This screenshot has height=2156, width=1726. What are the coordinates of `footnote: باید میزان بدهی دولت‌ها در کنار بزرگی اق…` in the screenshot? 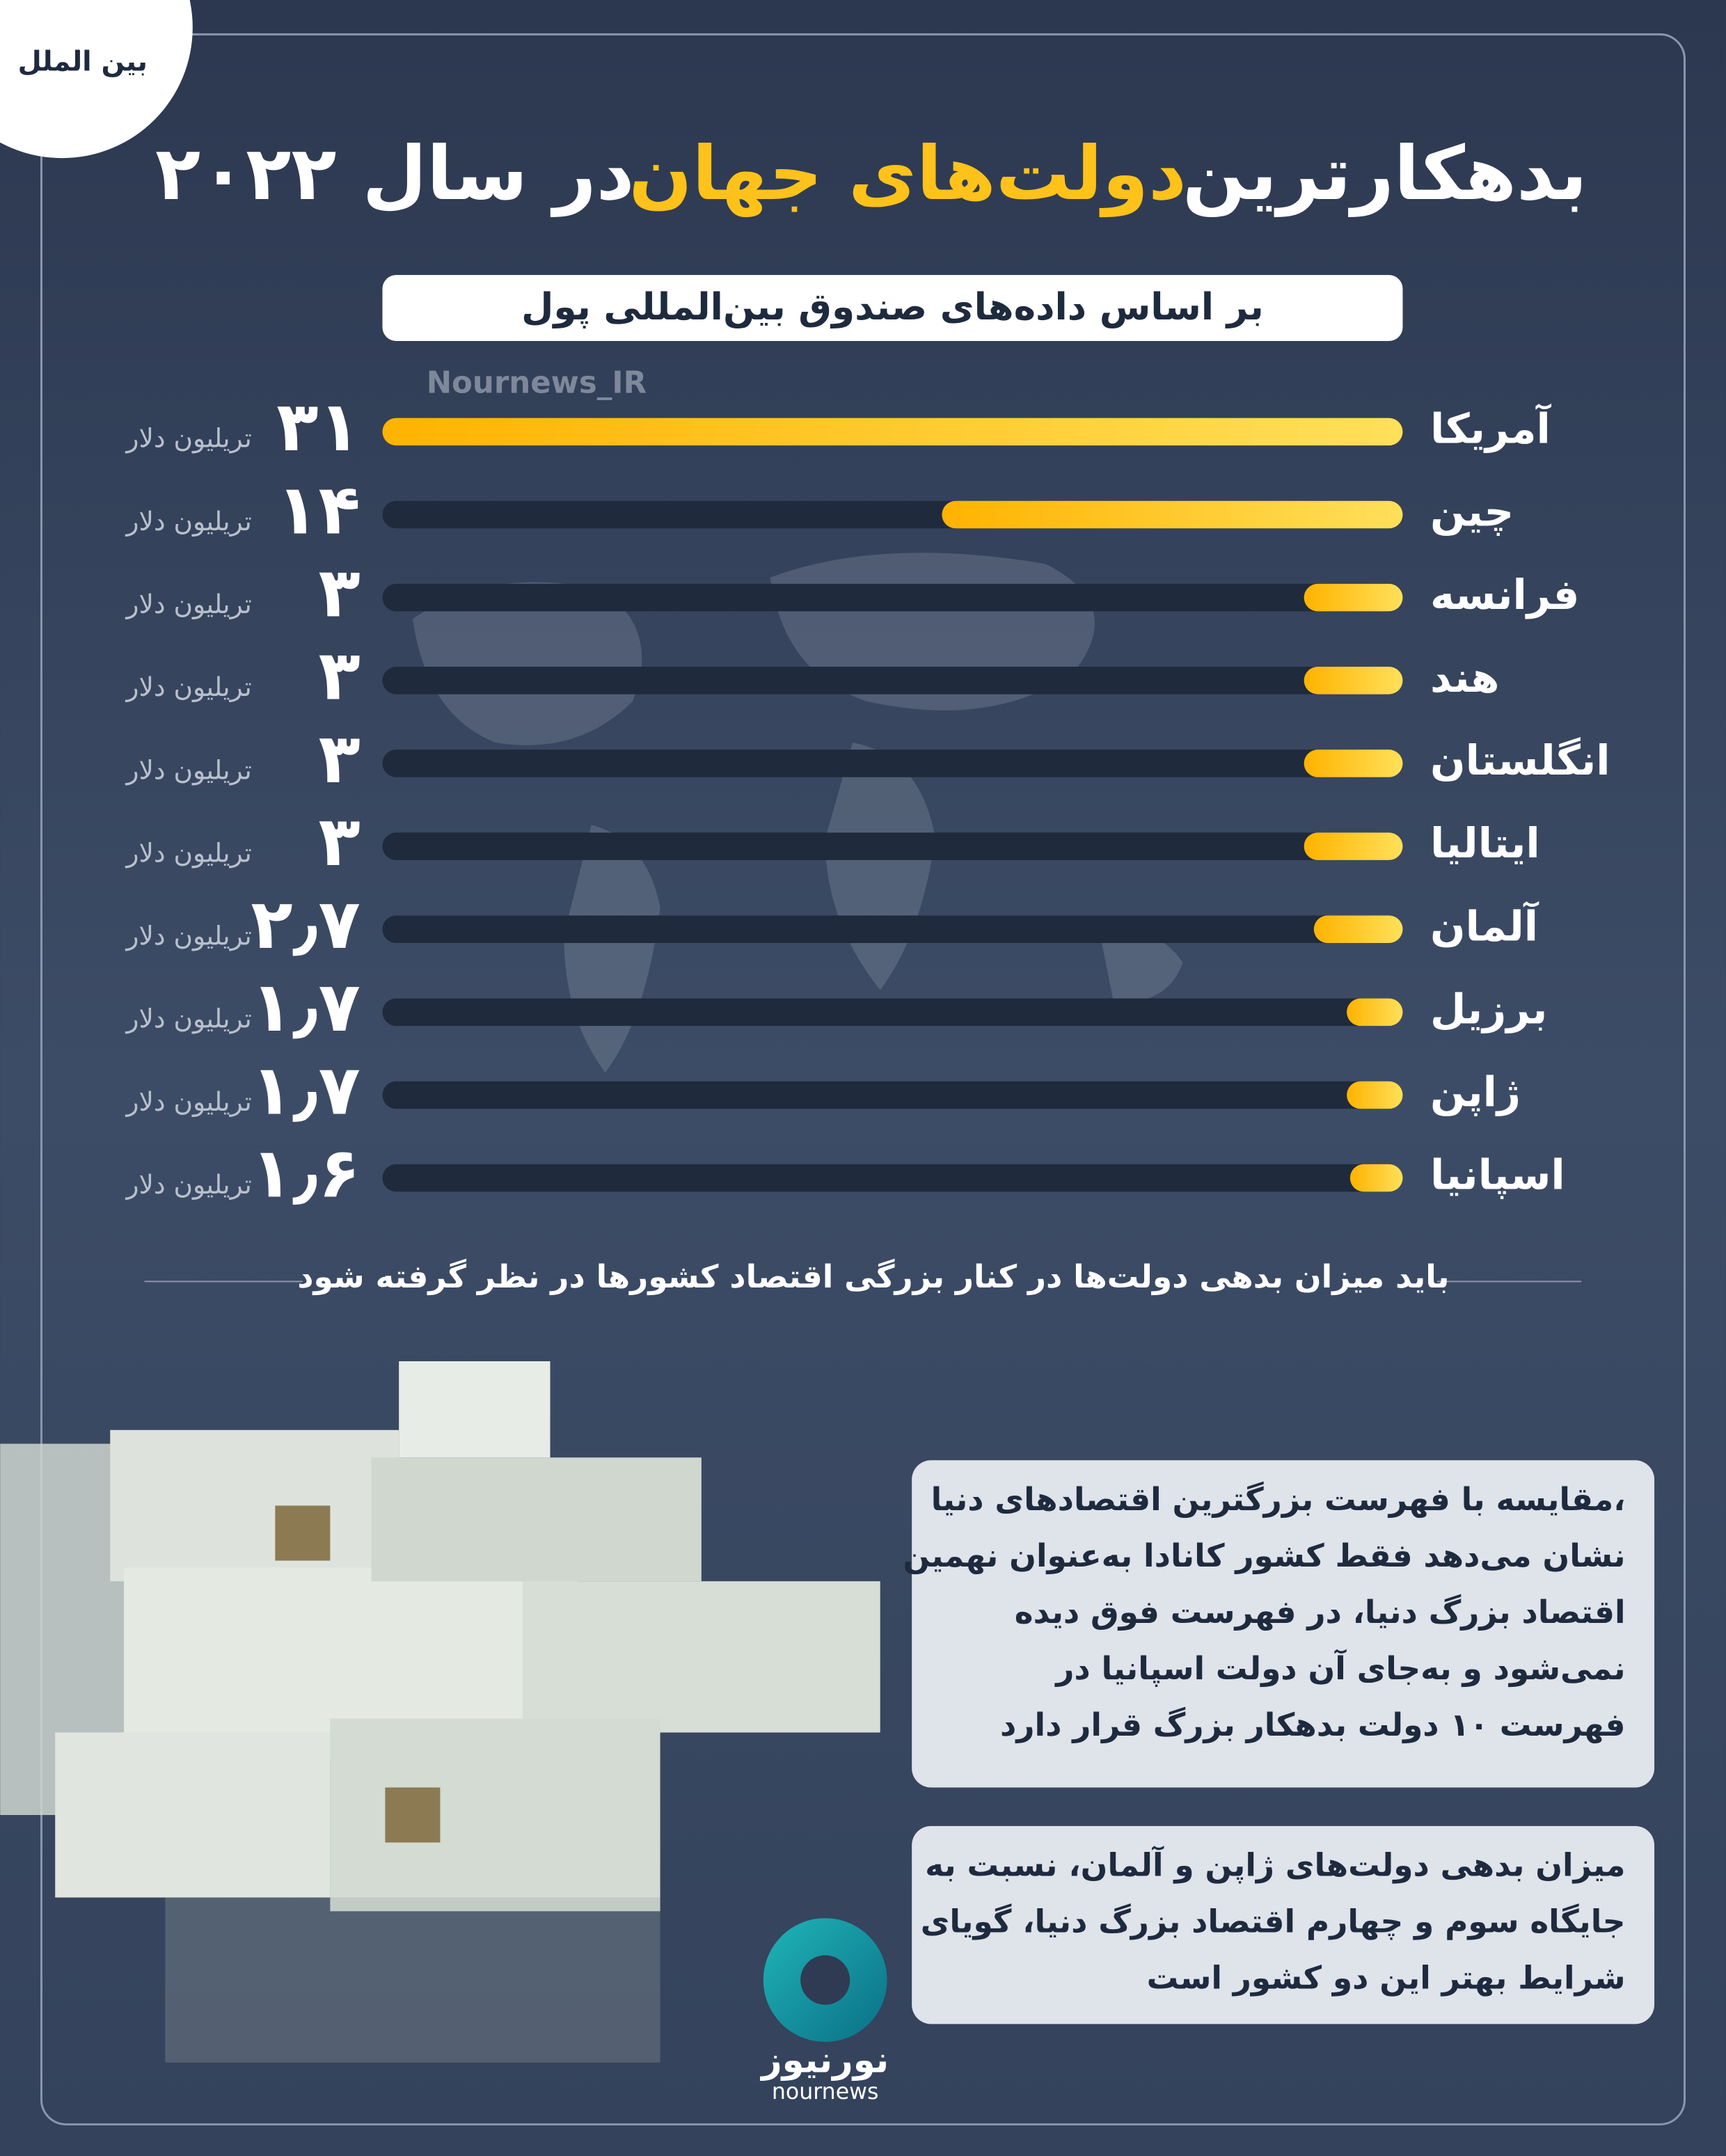 It's located at (873, 1276).